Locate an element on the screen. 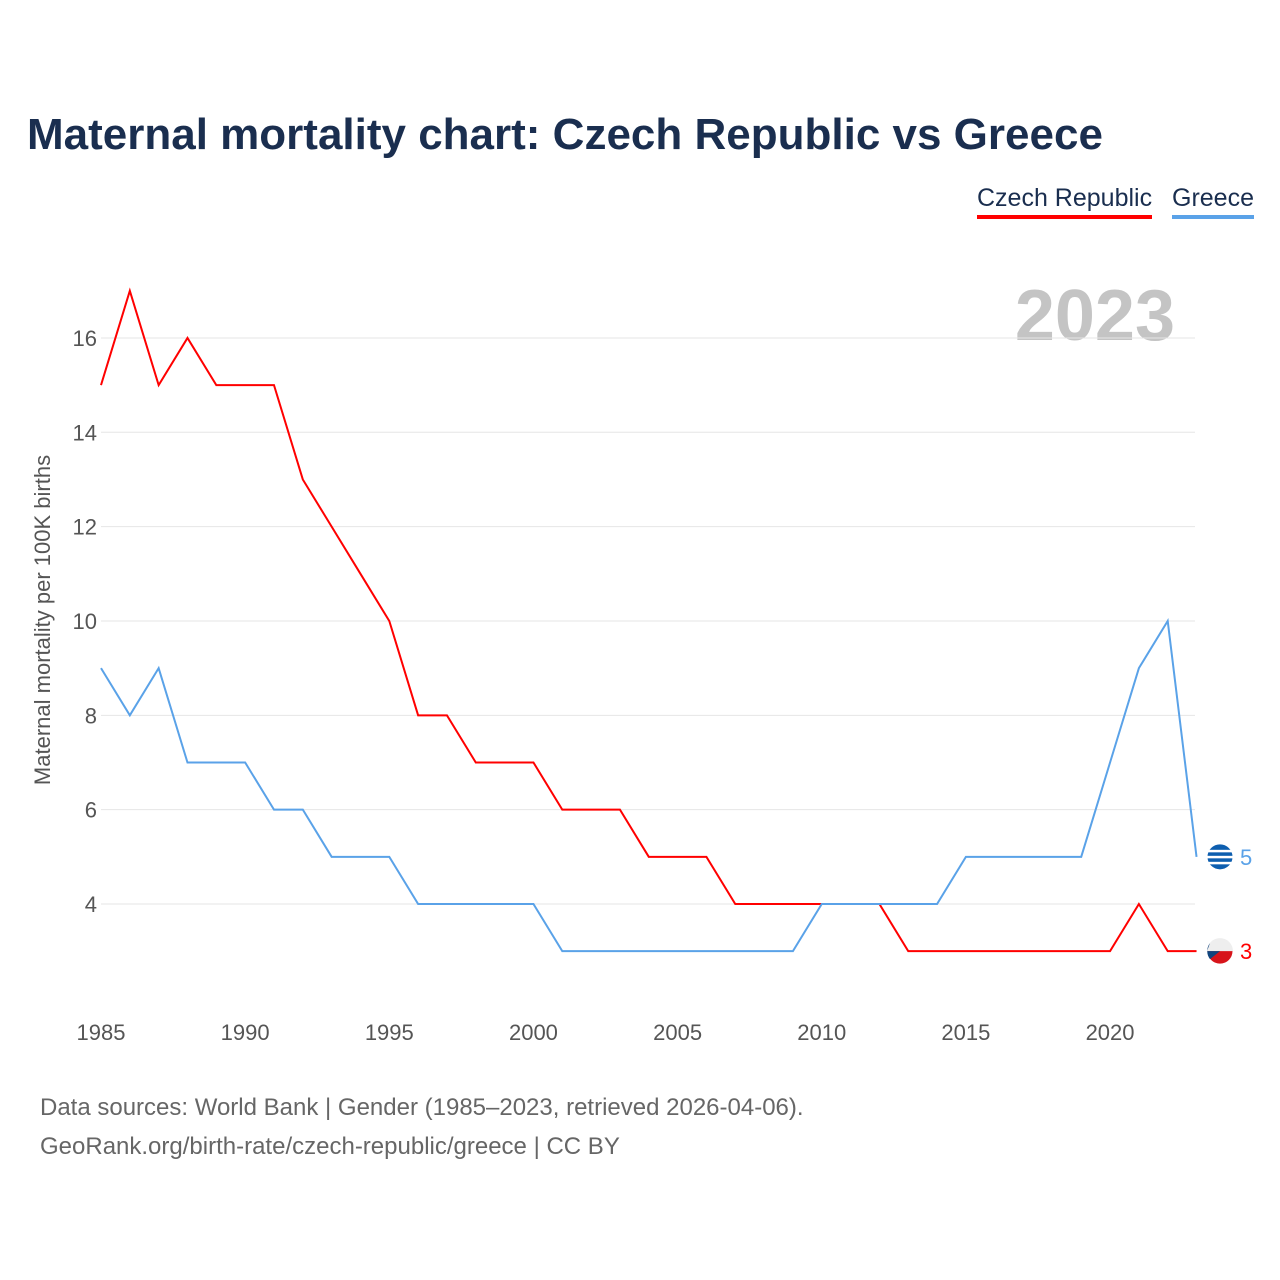 The image size is (1280, 1280). x-tick-label: 2000 is located at coordinates (533, 1032).